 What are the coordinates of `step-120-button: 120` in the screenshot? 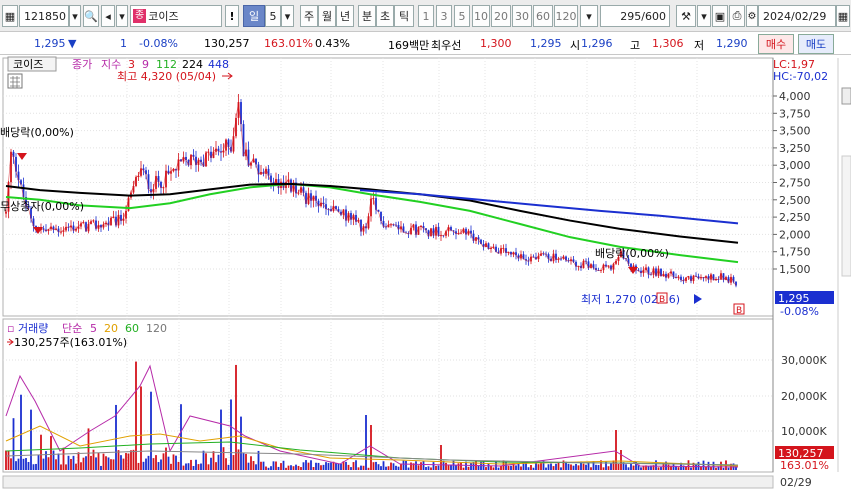 It's located at (566, 16).